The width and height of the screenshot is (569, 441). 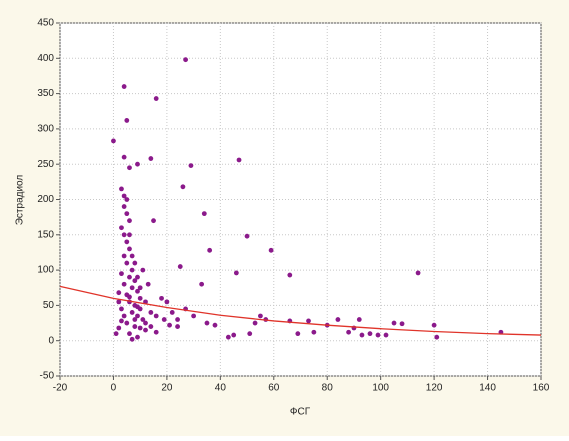 What do you see at coordinates (45, 23) in the screenshot?
I see `y-tick-label: 450` at bounding box center [45, 23].